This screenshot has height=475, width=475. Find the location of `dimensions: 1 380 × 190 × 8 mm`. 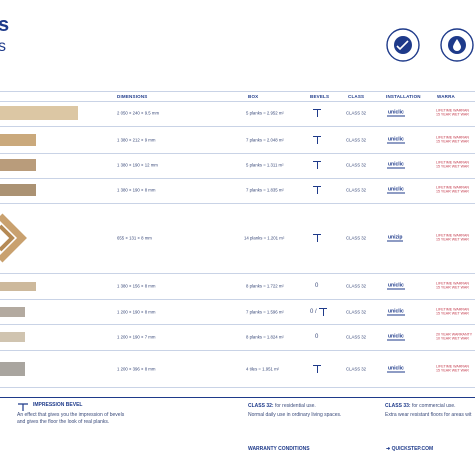

dimensions: 1 380 × 190 × 8 mm is located at coordinates (136, 190).